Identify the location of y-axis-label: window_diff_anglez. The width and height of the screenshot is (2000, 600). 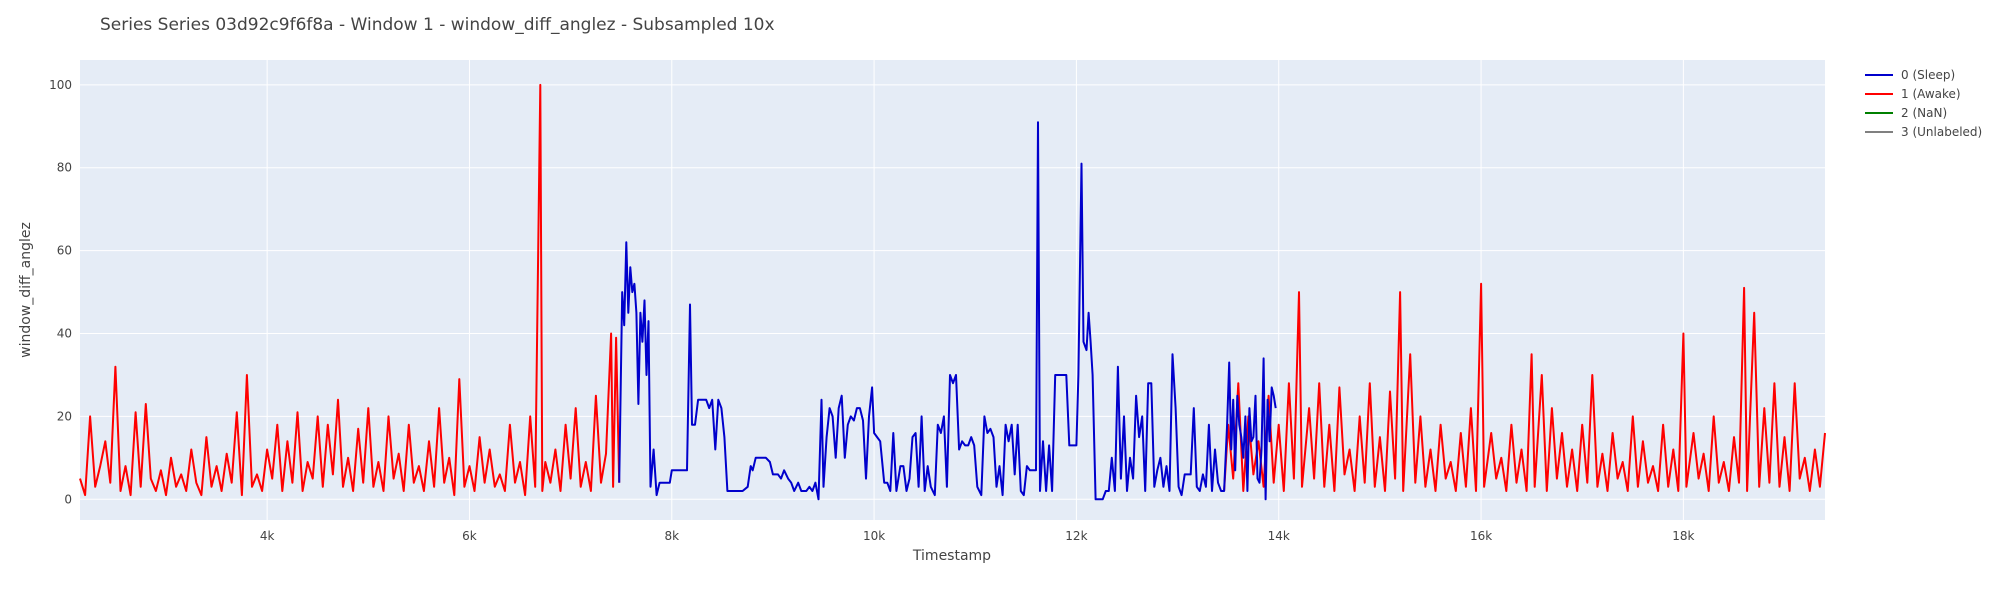
(26, 290).